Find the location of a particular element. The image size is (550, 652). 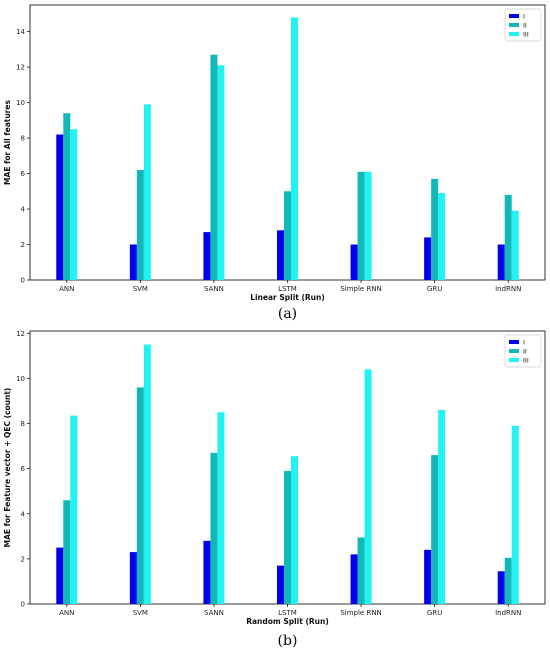

y-axis-label: MAE for All features is located at coordinates (7, 142).